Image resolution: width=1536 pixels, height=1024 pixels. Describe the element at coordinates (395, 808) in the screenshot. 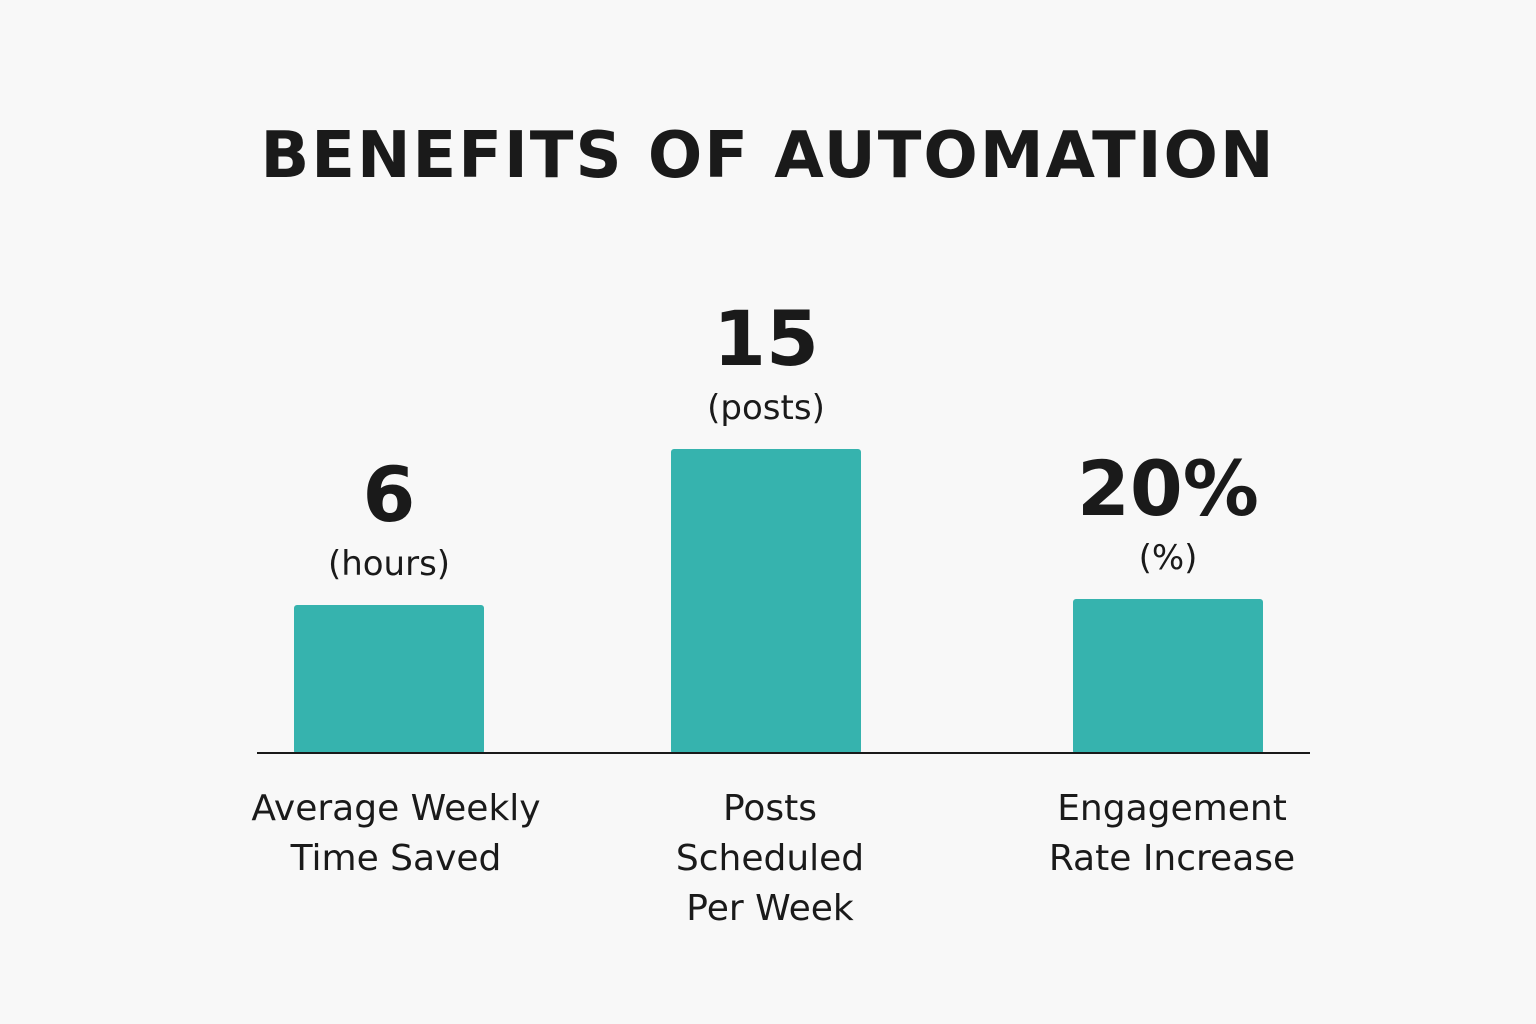

I see `category-label-0-0: Average Weekly` at that location.